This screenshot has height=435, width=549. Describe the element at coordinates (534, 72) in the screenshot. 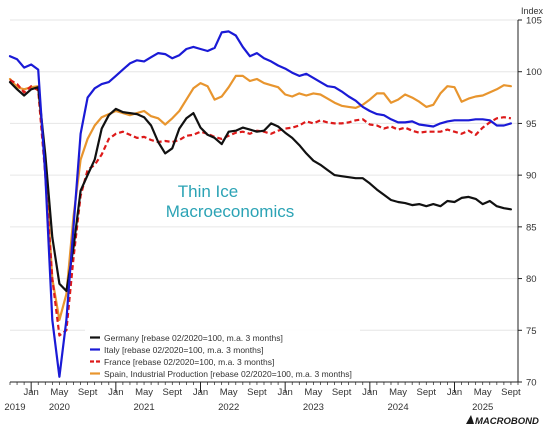

I see `y-tick-label: 100` at that location.